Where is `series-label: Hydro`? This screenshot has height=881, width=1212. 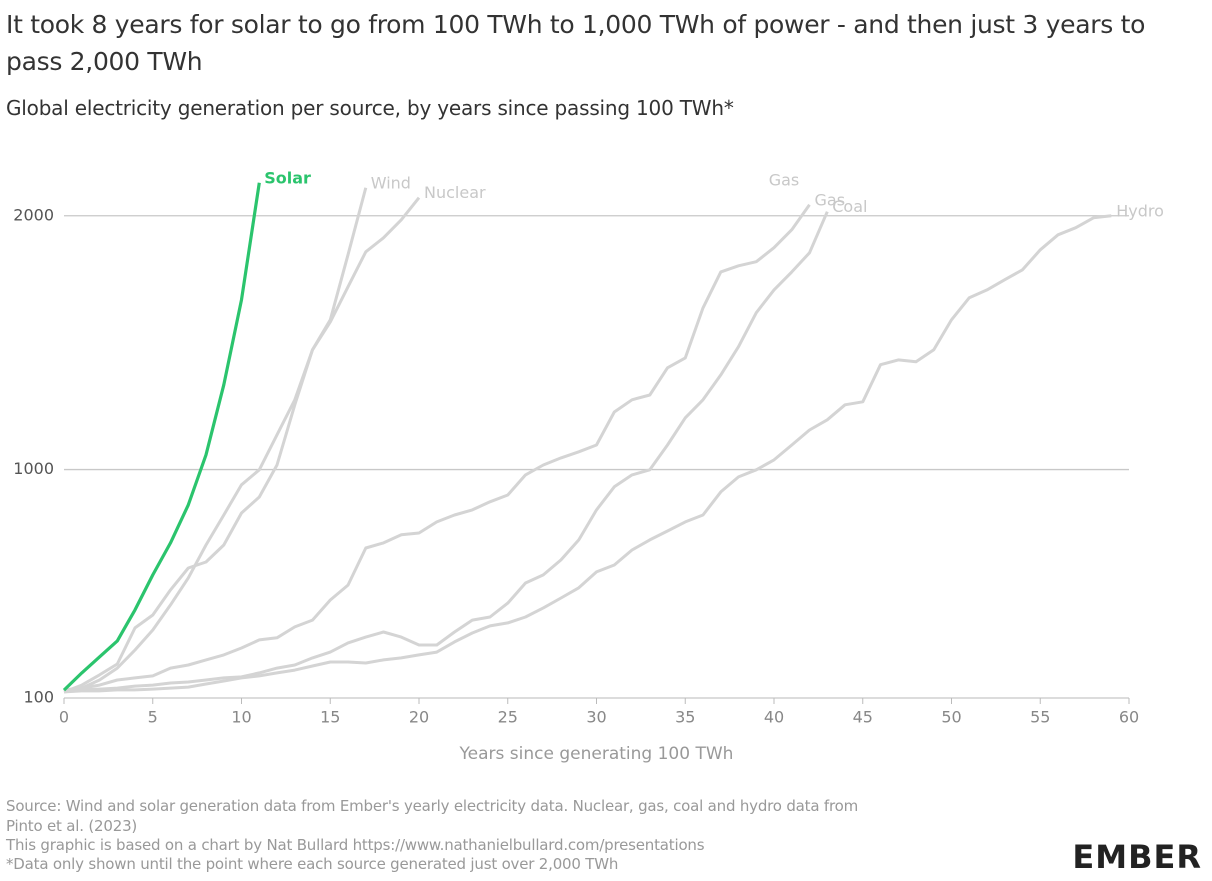 series-label: Hydro is located at coordinates (1140, 210).